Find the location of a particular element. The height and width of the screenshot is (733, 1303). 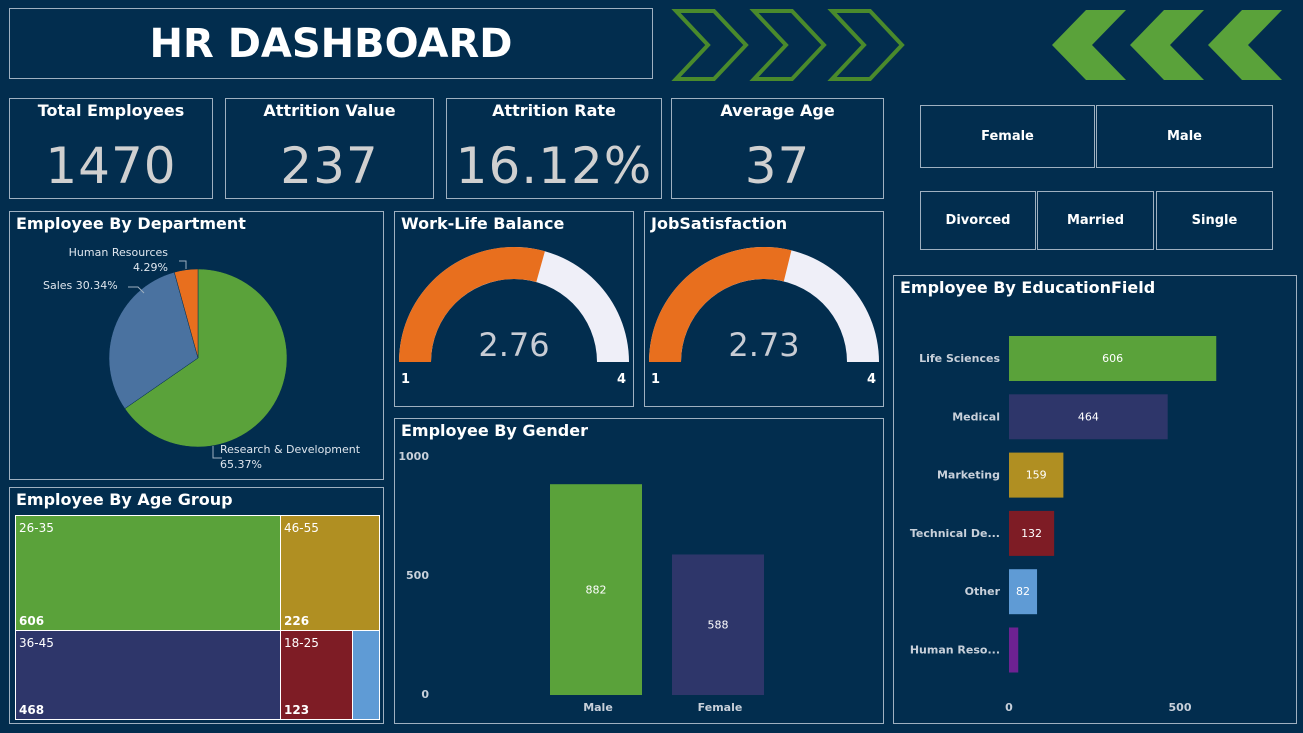

y-tick: 500 is located at coordinates (417, 575).